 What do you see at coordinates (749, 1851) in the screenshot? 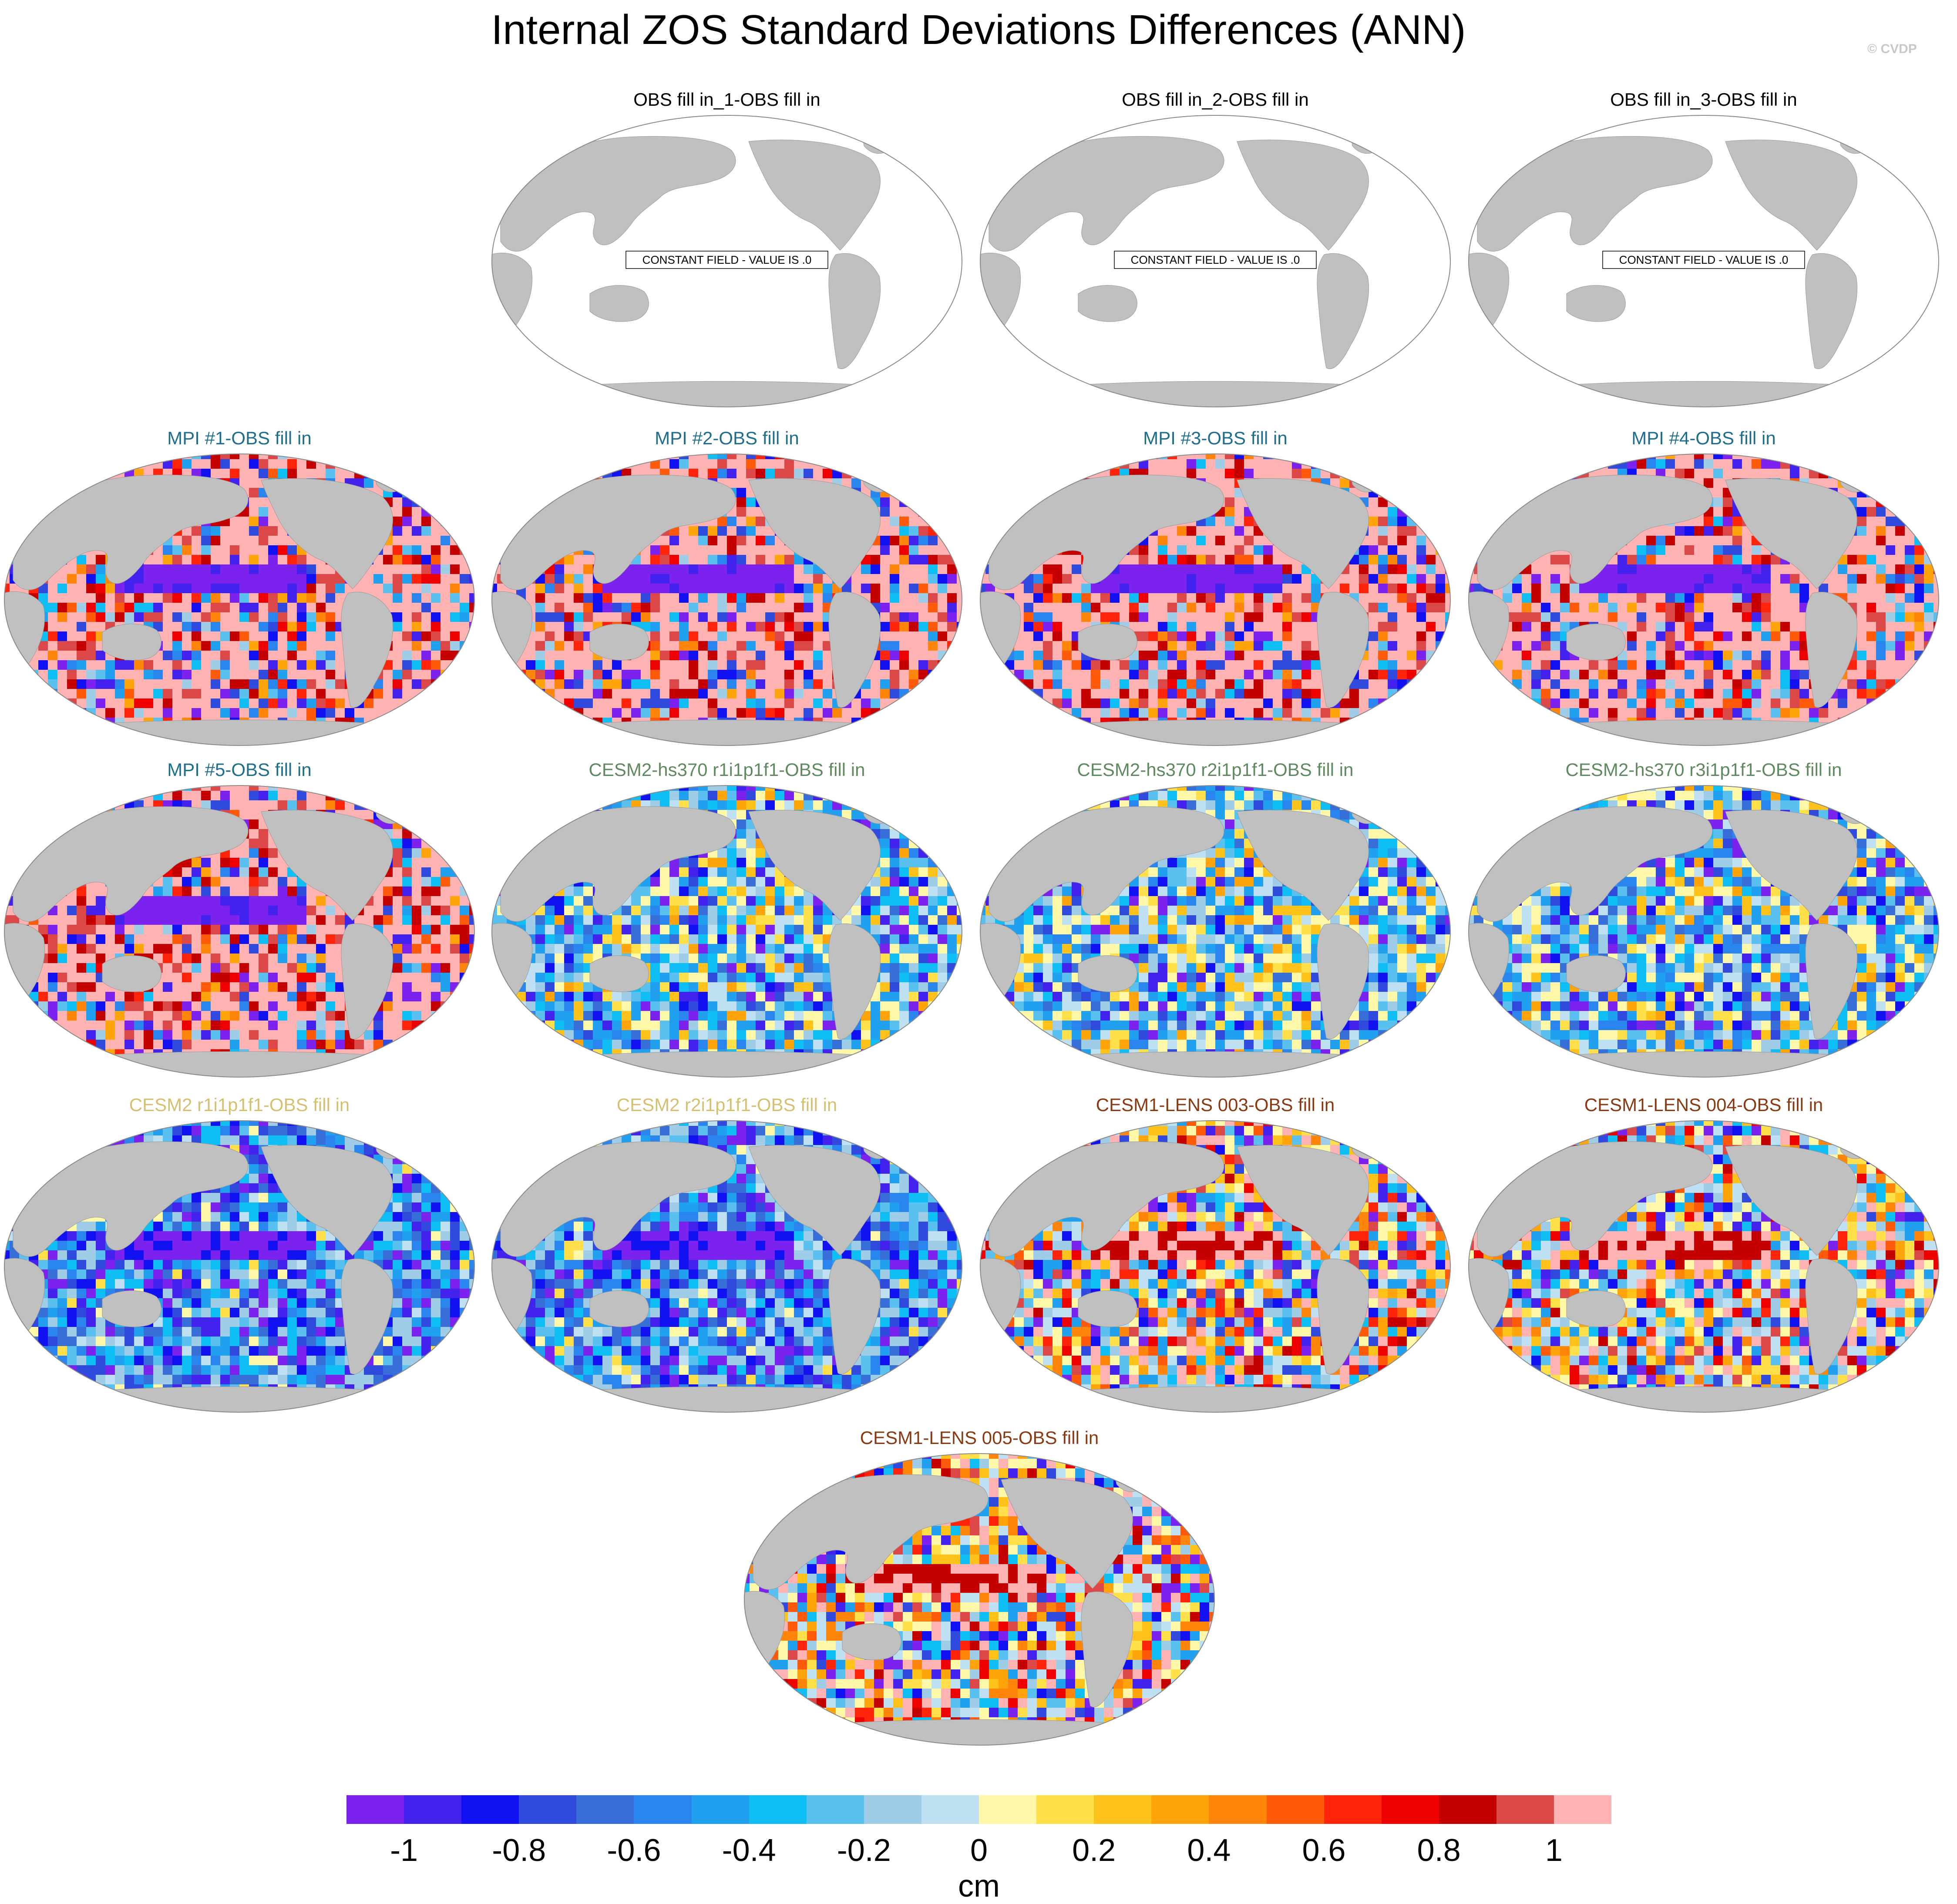
I see `colorbar-tick-label: -0.4` at bounding box center [749, 1851].